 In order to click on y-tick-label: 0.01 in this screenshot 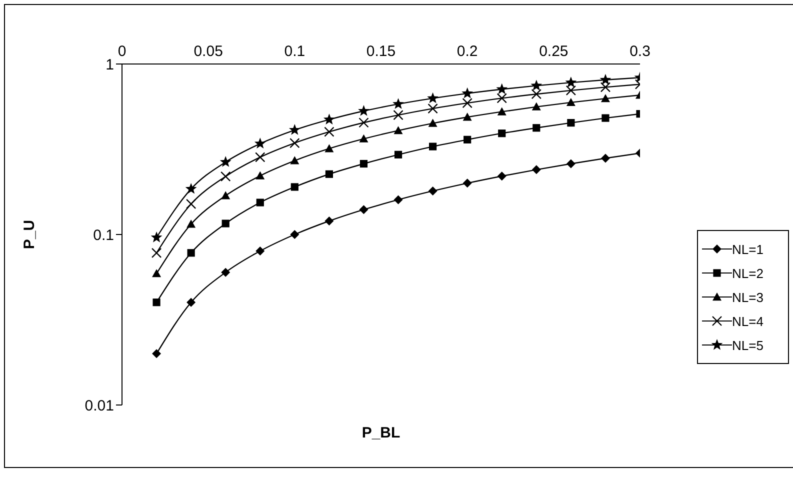, I will do `click(99, 405)`.